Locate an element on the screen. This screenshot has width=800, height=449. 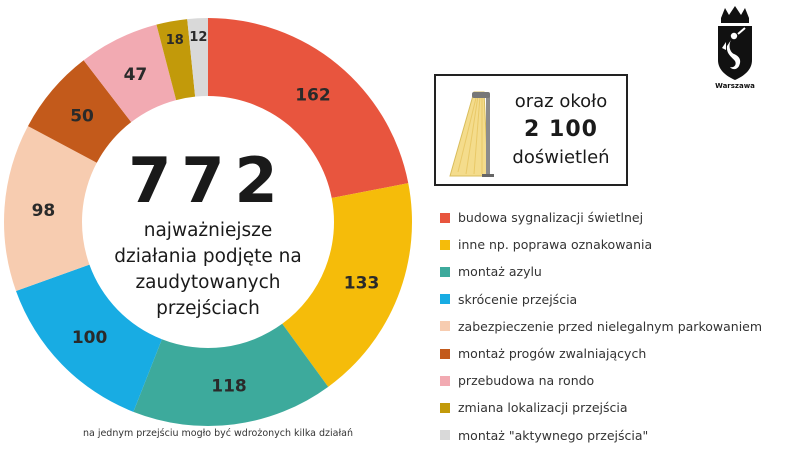
legend-item-0: budowa sygnalizacji świetlnej is located at coordinates (601, 217).